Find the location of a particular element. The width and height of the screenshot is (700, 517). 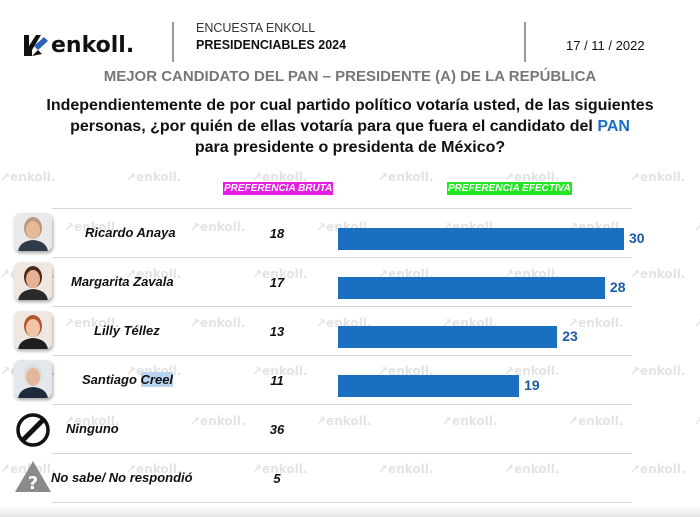

candidate-name: Margarita Zavala is located at coordinates (122, 281).